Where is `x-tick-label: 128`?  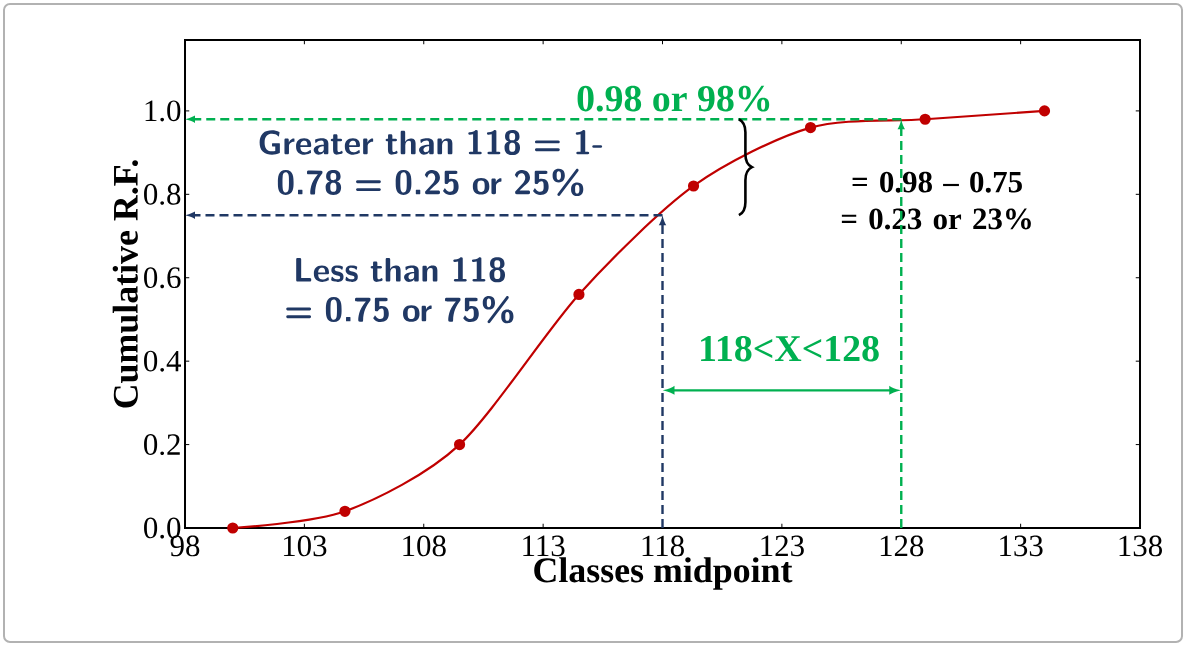
x-tick-label: 128 is located at coordinates (902, 546).